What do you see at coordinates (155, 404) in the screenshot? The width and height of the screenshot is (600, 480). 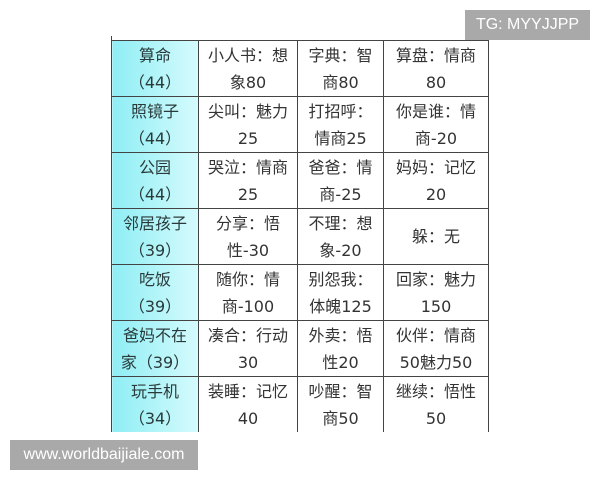 I see `event-name-cell: 玩手机 （34）` at bounding box center [155, 404].